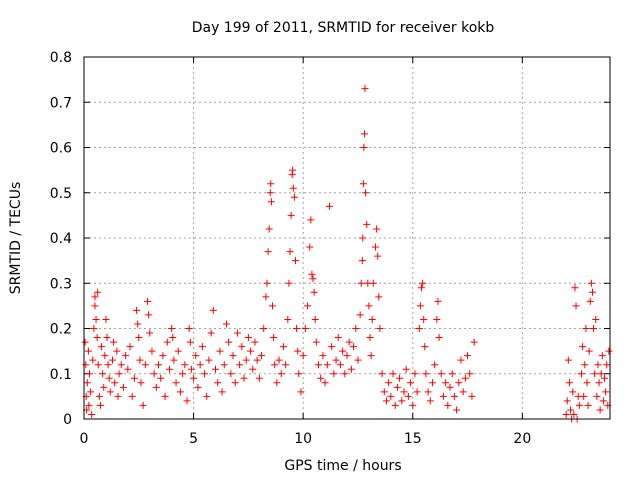 Image resolution: width=640 pixels, height=480 pixels. I want to click on x-tick-label: 10, so click(303, 439).